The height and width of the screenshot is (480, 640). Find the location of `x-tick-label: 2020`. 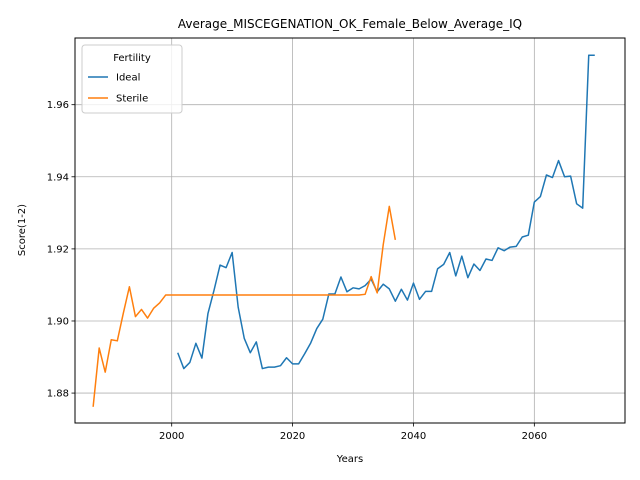

x-tick-label: 2020 is located at coordinates (292, 436).